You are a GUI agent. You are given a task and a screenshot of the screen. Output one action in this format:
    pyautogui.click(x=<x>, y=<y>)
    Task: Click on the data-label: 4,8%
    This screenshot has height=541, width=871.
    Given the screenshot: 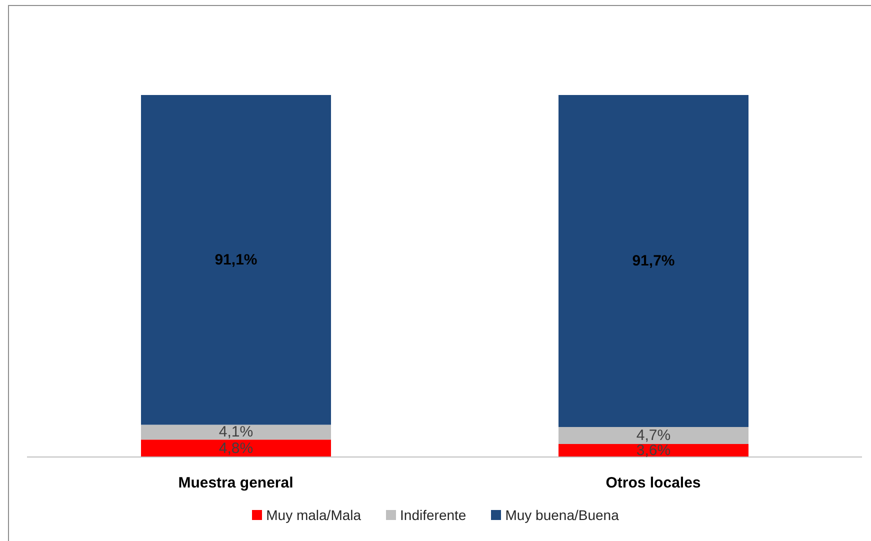 What is the action you would take?
    pyautogui.click(x=236, y=448)
    